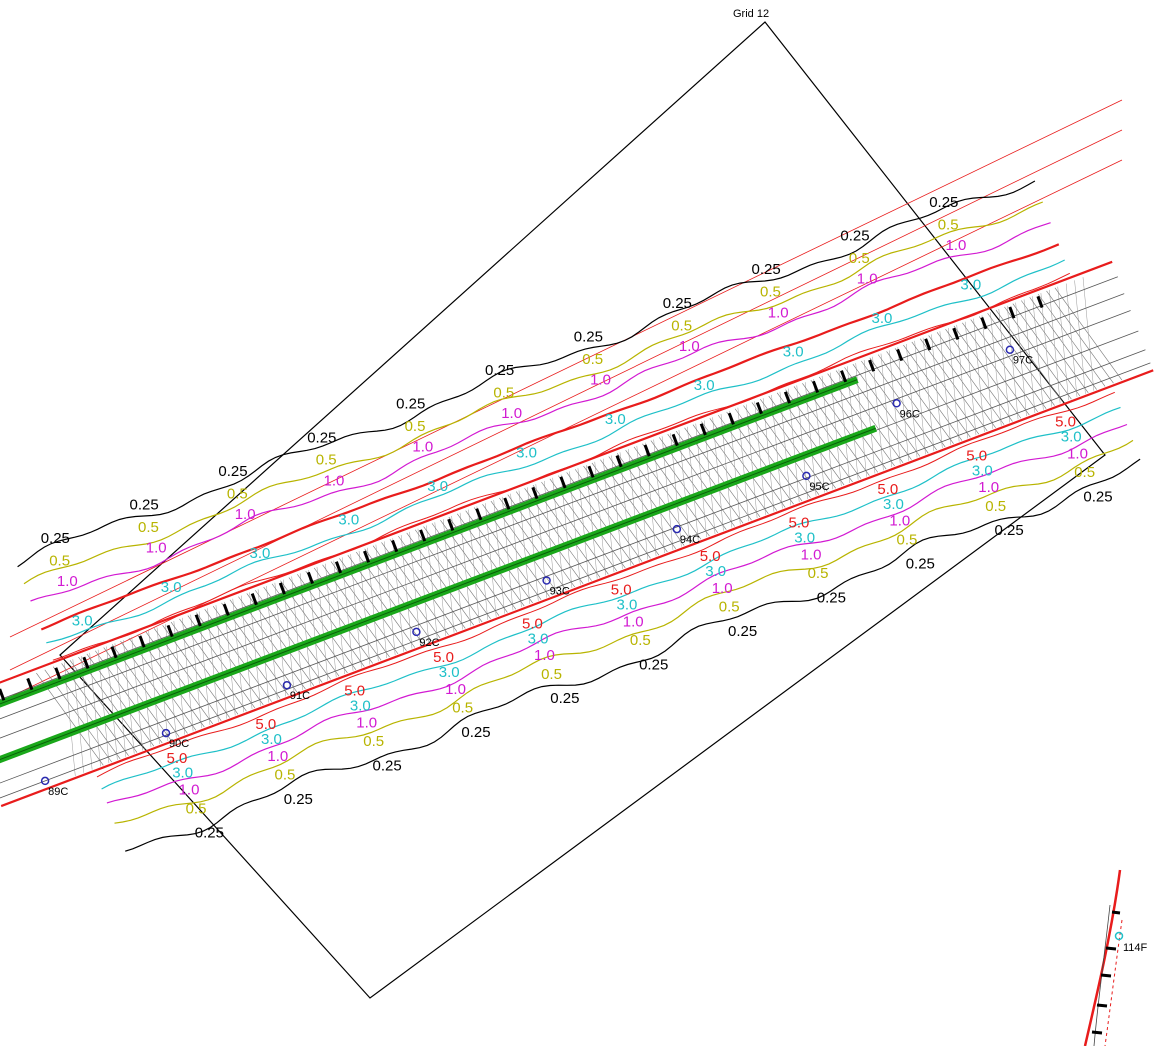  I want to click on station-marker-114f, so click(1119, 936).